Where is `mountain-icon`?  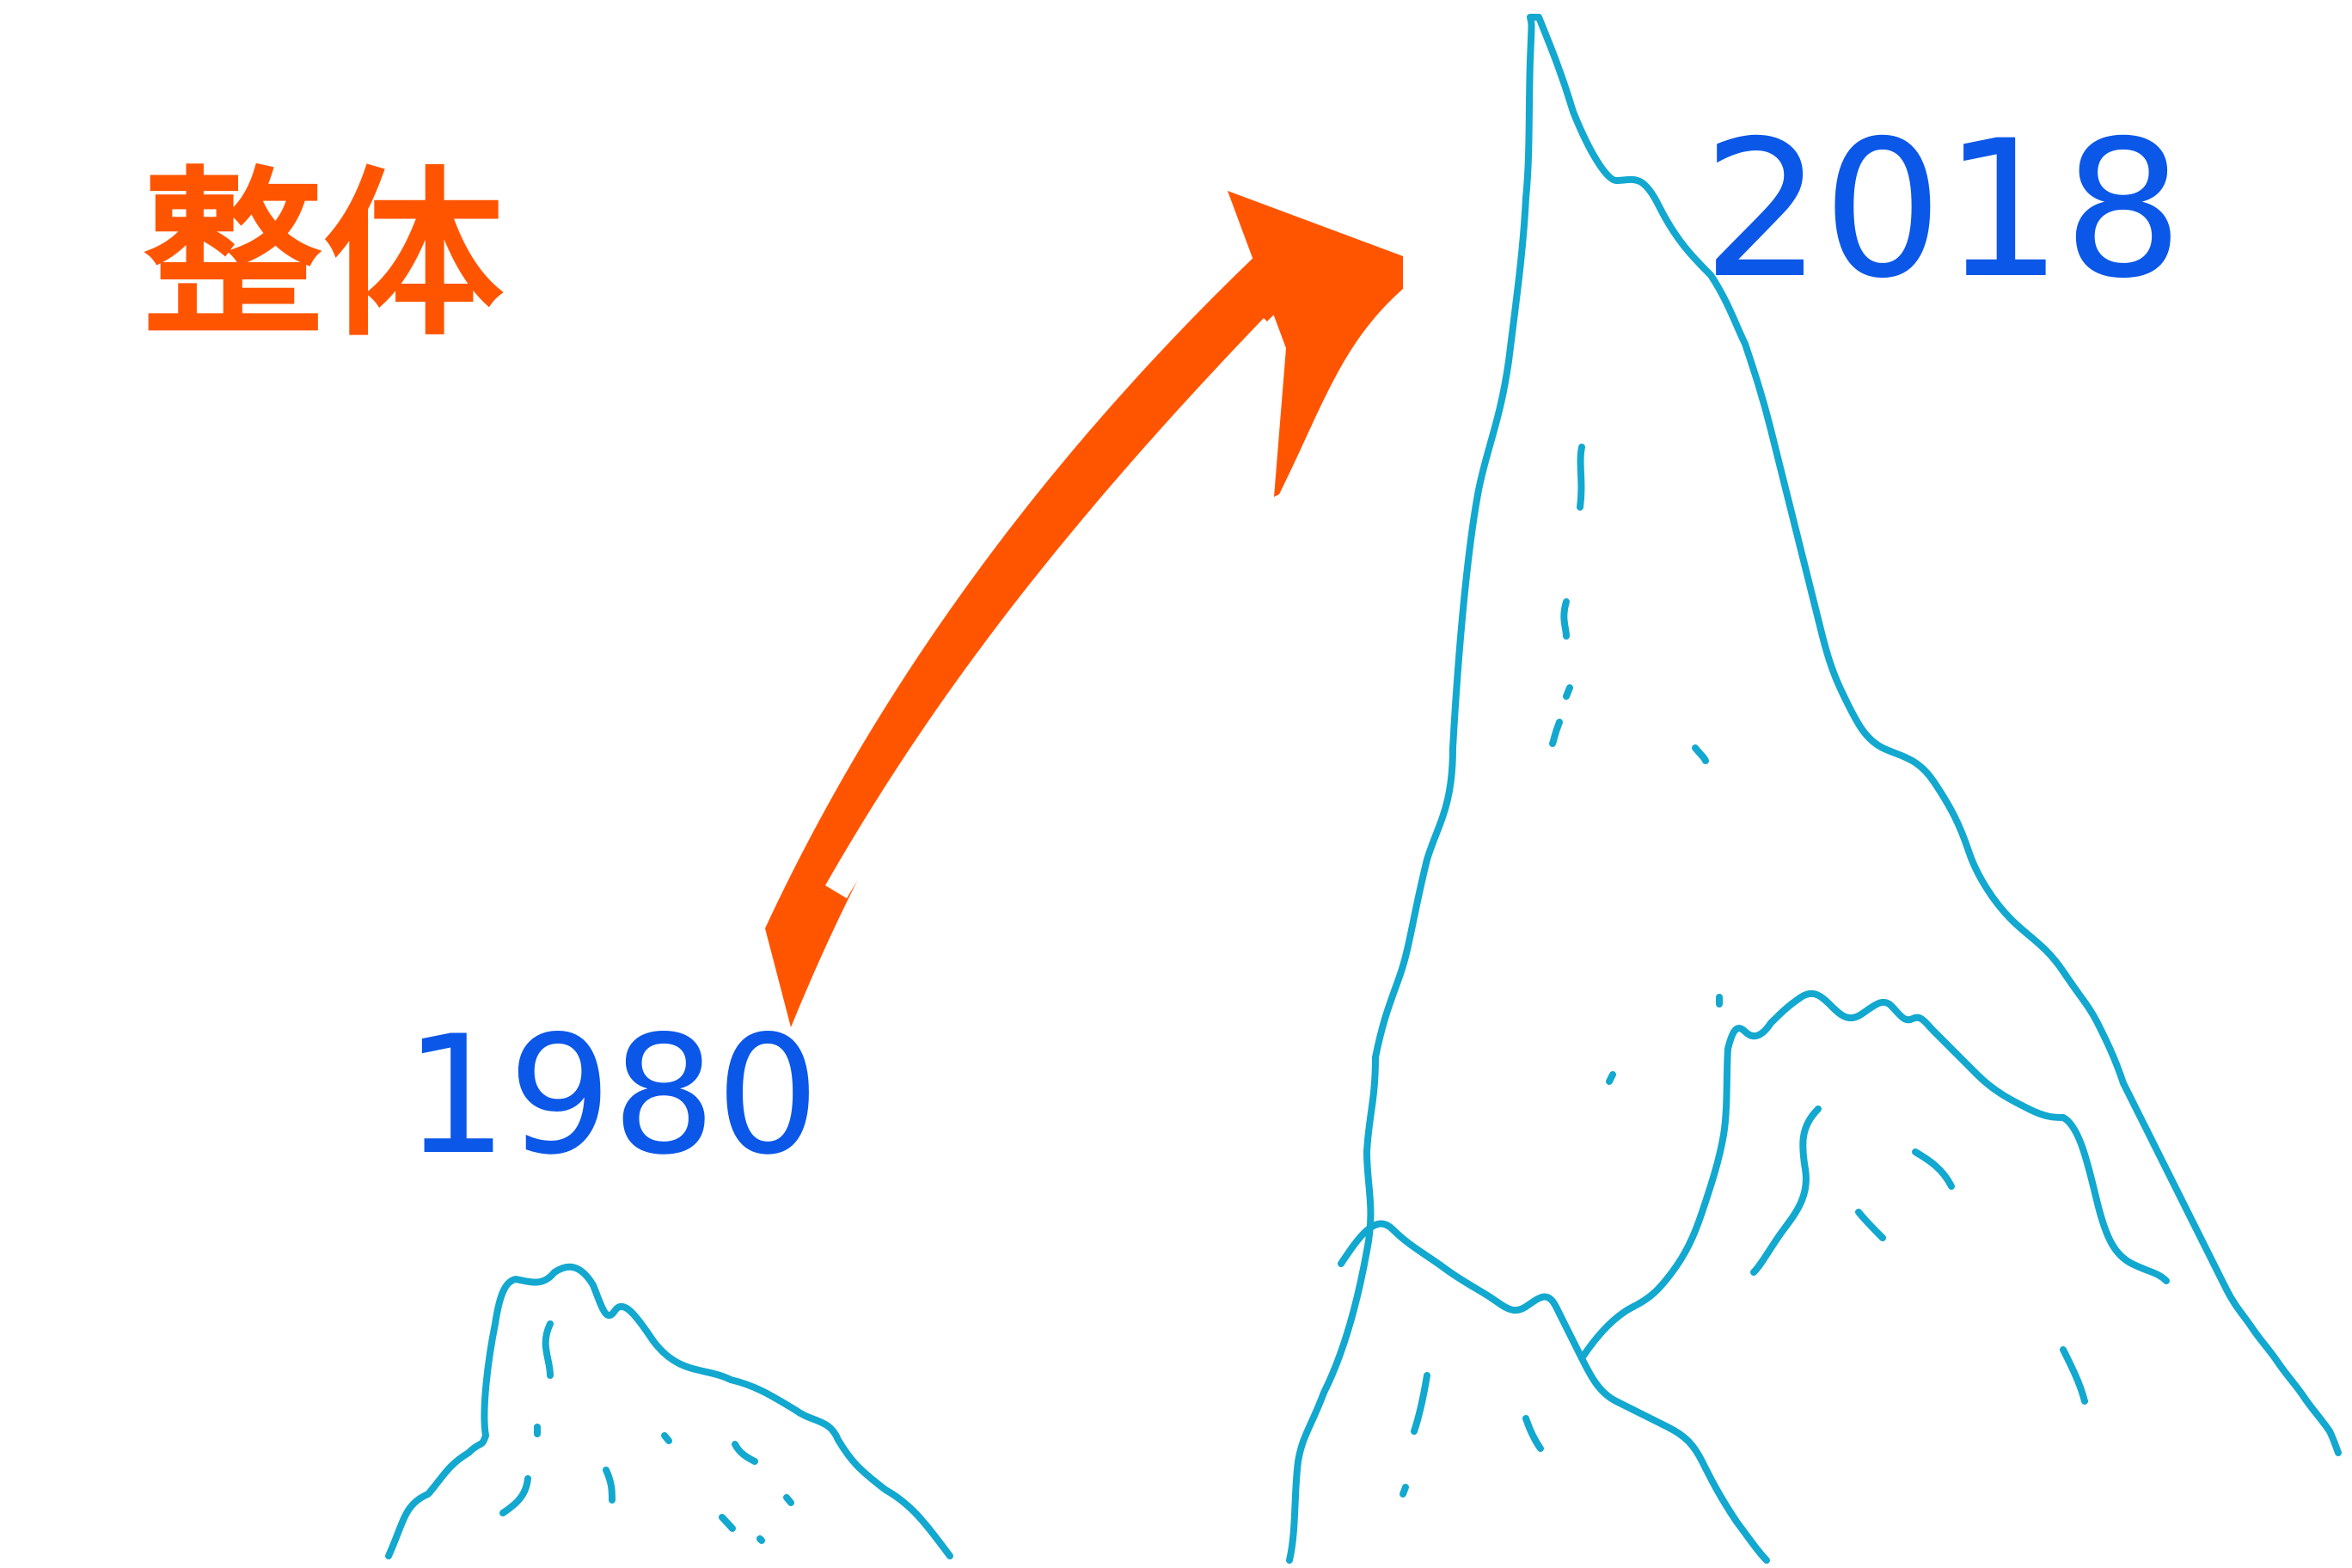 mountain-icon is located at coordinates (669, 1411).